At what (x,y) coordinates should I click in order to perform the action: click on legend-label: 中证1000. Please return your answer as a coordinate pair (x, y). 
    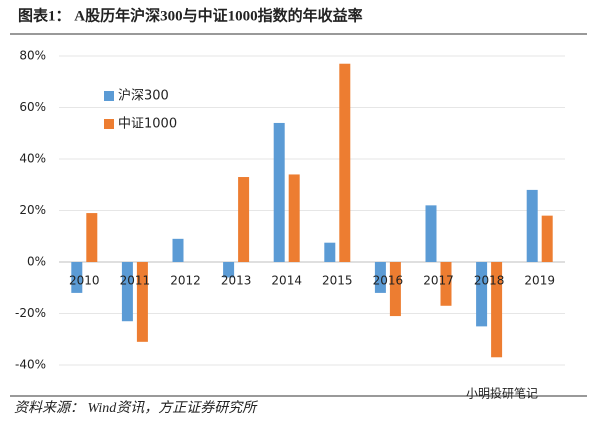
    Looking at the image, I should click on (147, 124).